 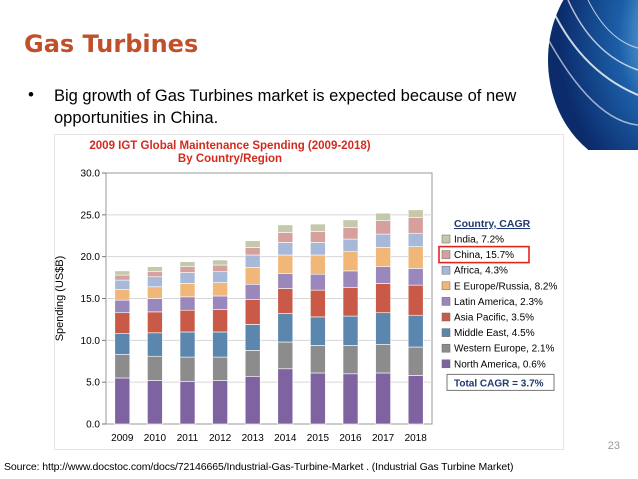 I want to click on x-tick-label: 2012, so click(x=220, y=438).